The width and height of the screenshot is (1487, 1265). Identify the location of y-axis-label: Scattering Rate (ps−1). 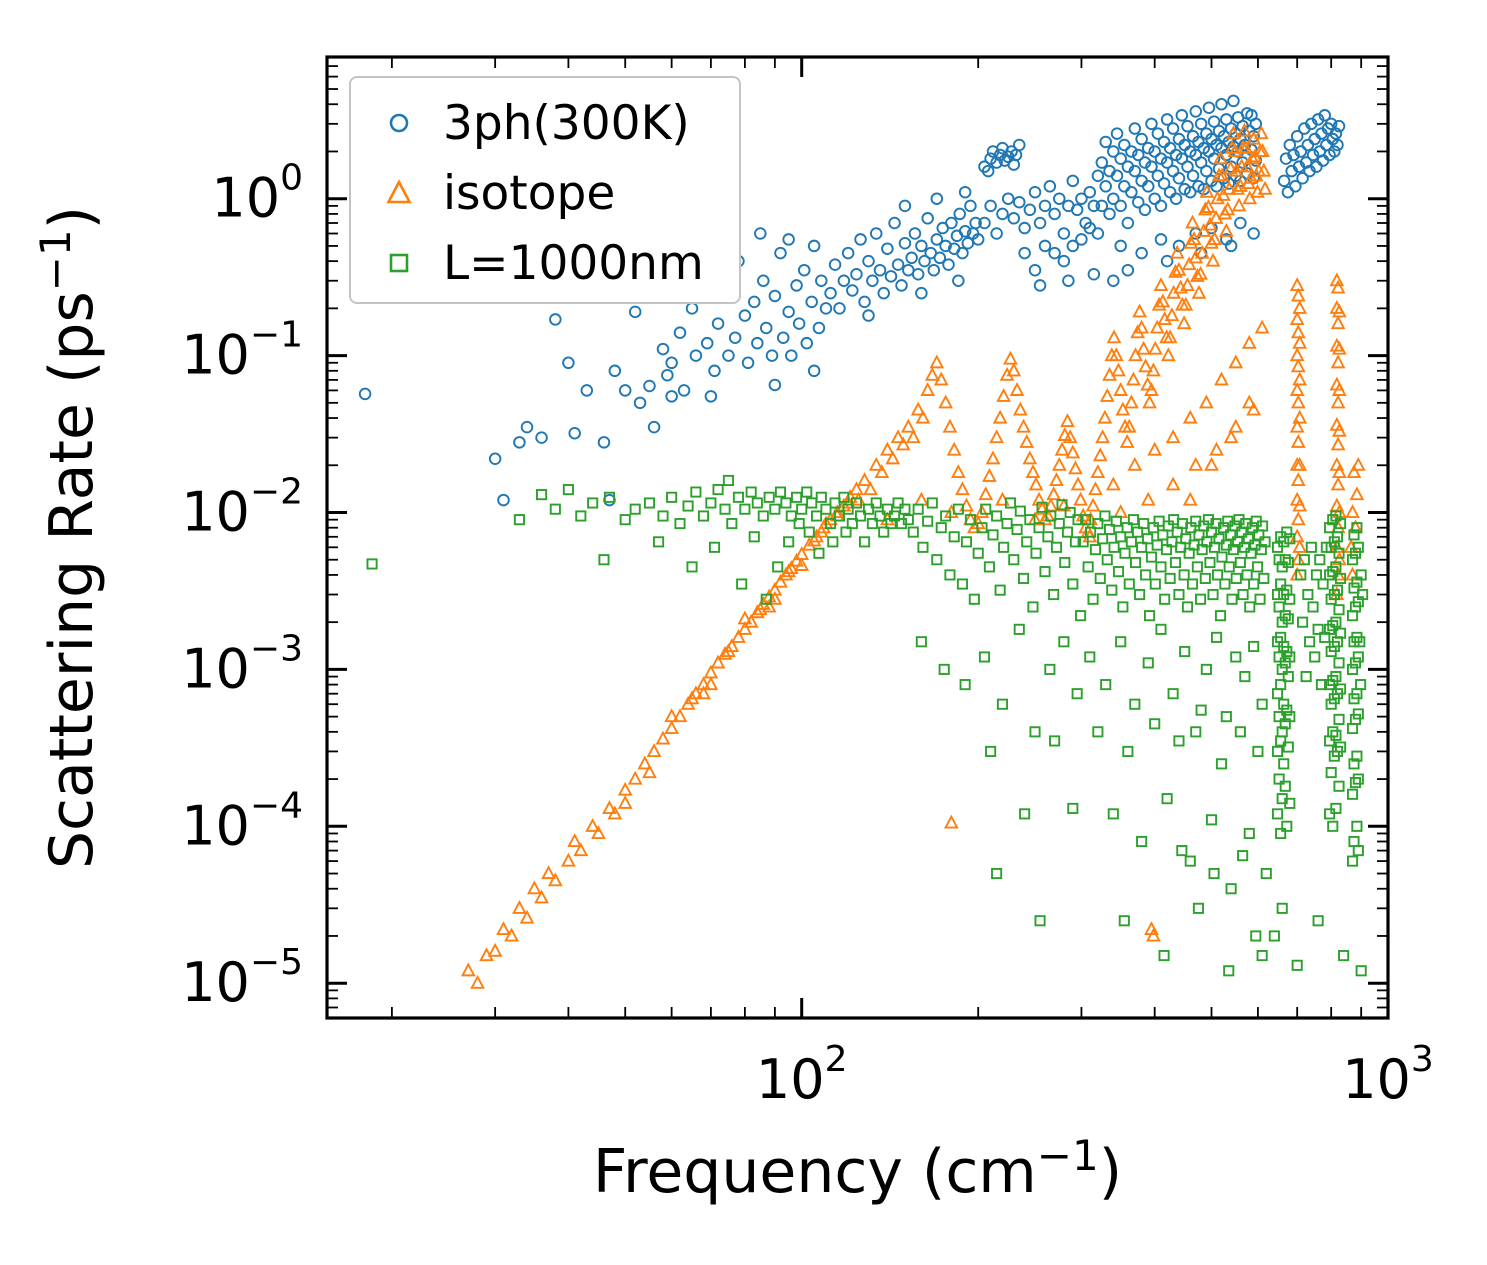
(69, 537).